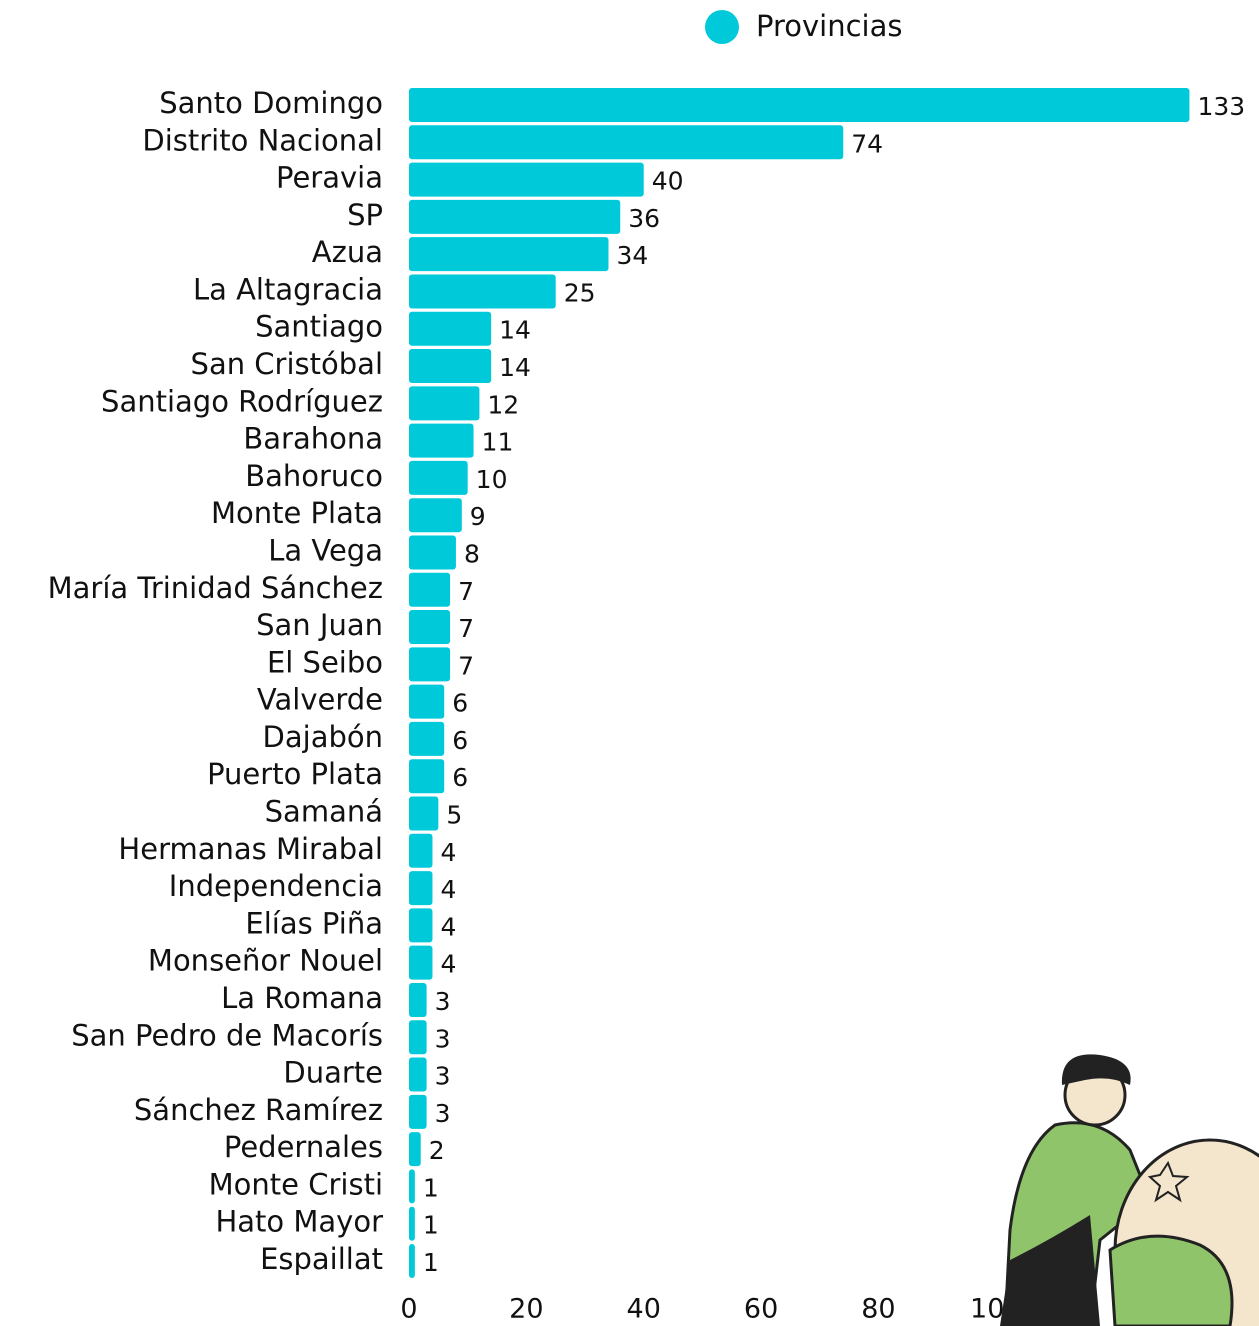 This screenshot has height=1326, width=1259. I want to click on value-label: 34, so click(633, 255).